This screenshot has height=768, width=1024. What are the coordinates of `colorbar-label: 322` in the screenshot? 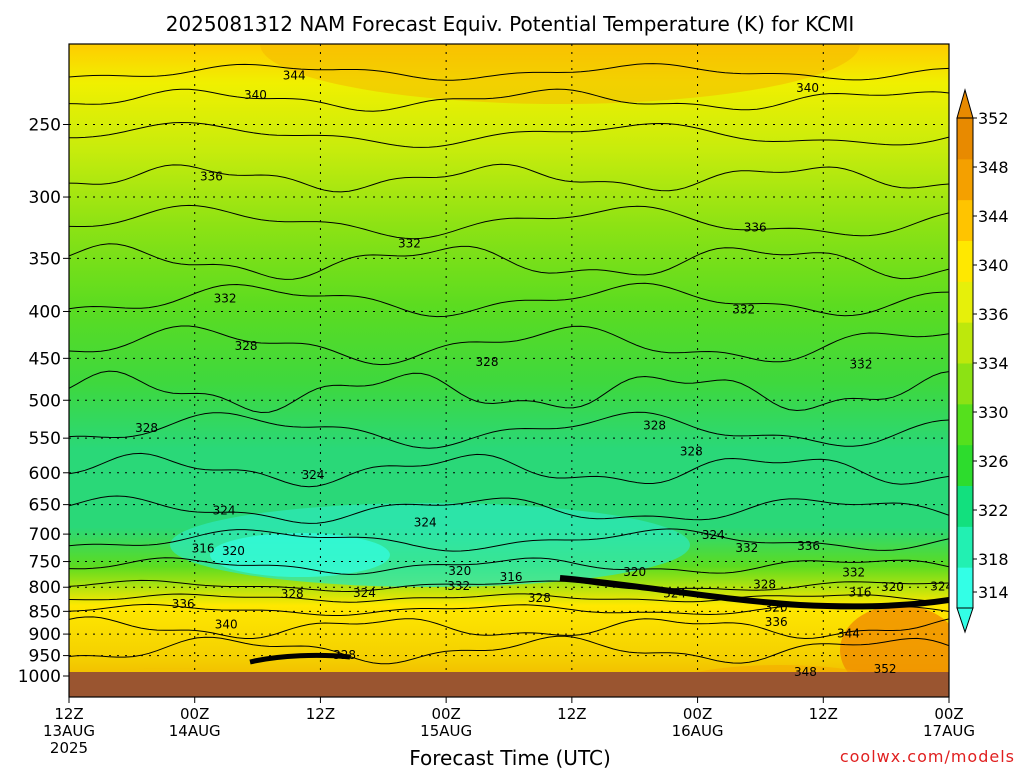 It's located at (993, 510).